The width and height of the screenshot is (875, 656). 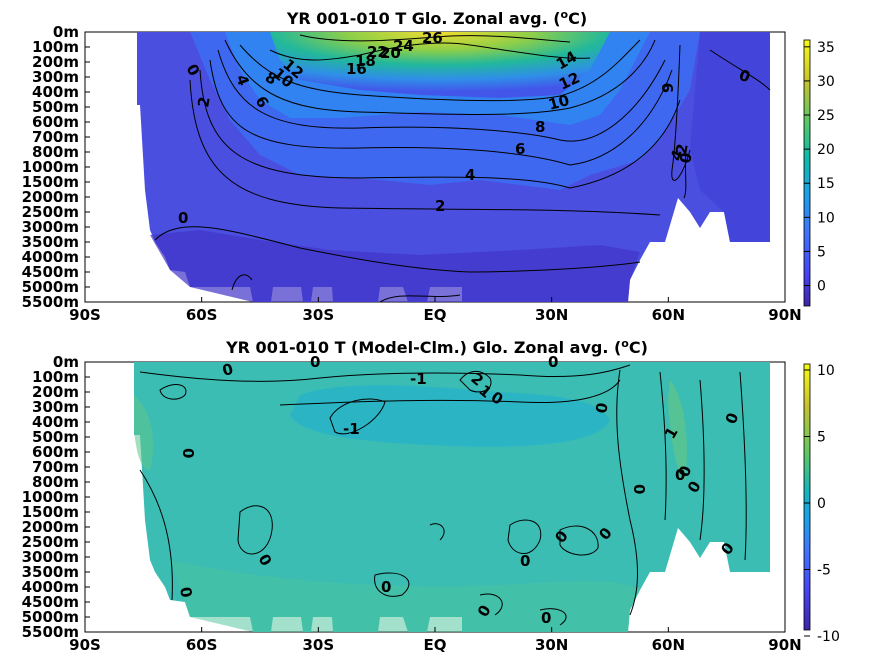 I want to click on y-tick-label: 500m, so click(x=55, y=107).